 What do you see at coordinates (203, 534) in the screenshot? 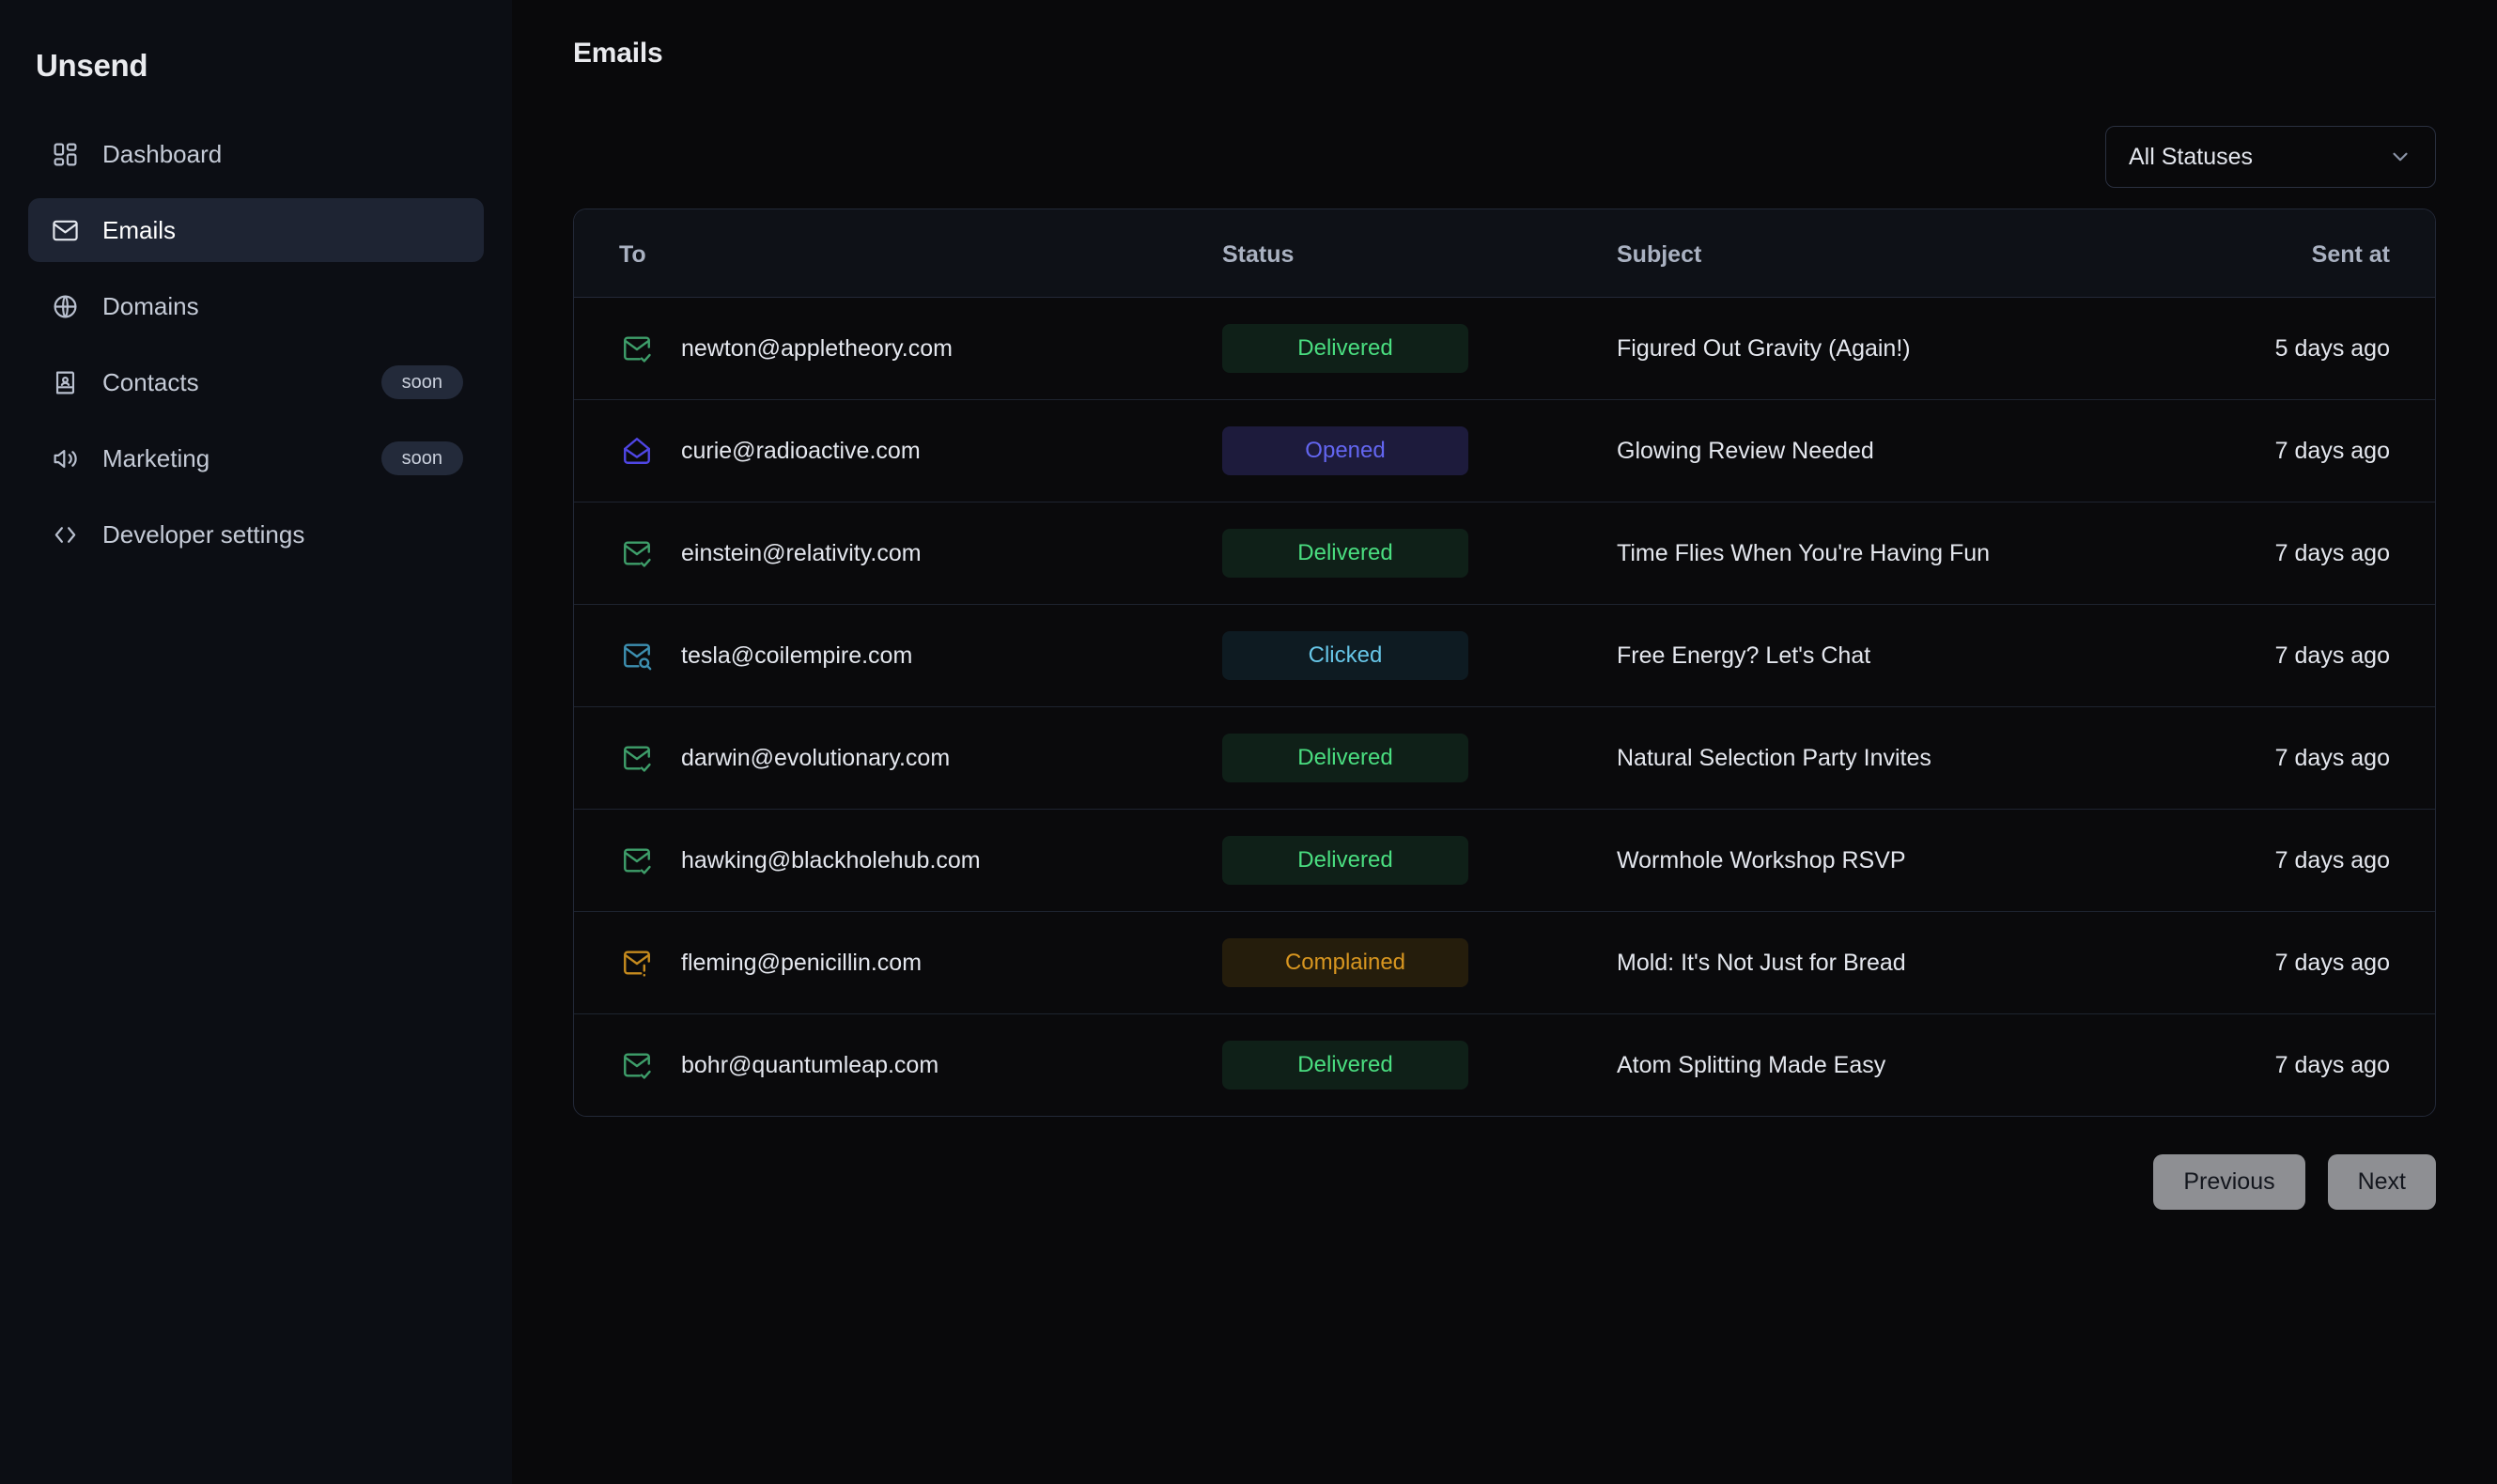
I see `sidebar-item-label: Developer settings` at bounding box center [203, 534].